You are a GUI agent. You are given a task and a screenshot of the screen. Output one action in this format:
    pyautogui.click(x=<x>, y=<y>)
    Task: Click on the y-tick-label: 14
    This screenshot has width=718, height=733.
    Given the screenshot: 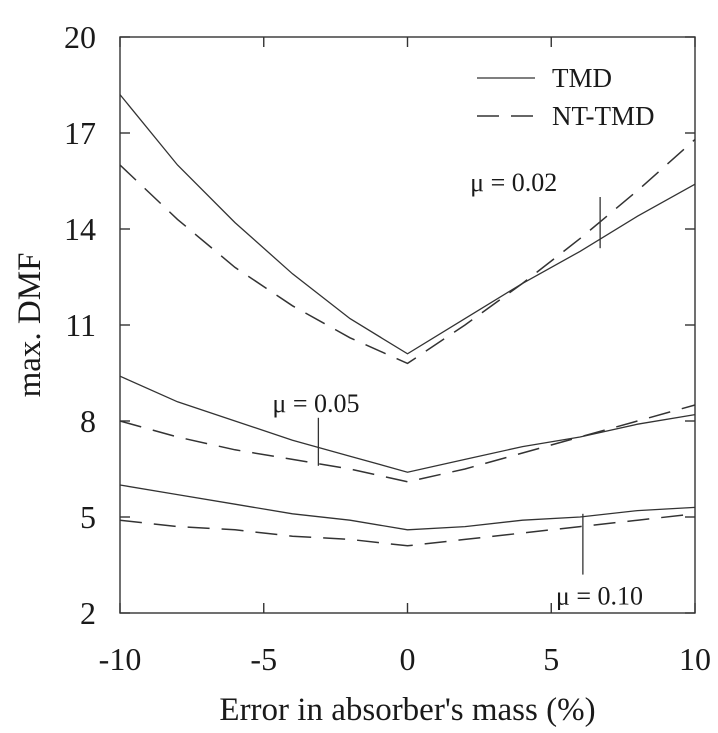 What is the action you would take?
    pyautogui.click(x=80, y=229)
    